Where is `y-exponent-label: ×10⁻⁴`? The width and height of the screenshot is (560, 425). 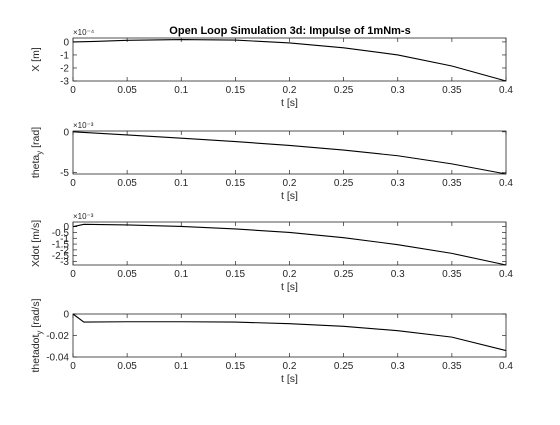
y-exponent-label: ×10⁻⁴ is located at coordinates (84, 32).